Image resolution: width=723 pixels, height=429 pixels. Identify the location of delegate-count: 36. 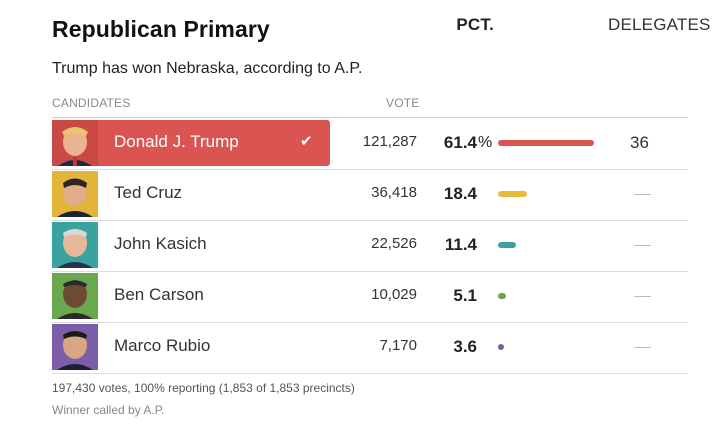
(639, 142).